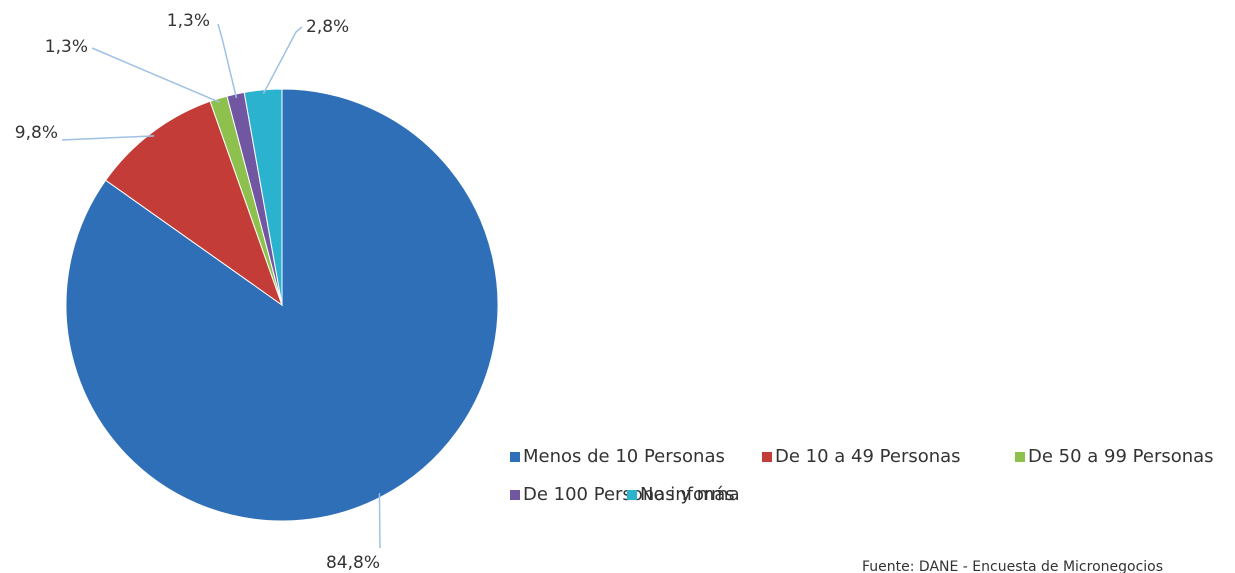 This screenshot has height=573, width=1235. I want to click on legend-label: De 50 a 99 Personas, so click(1121, 456).